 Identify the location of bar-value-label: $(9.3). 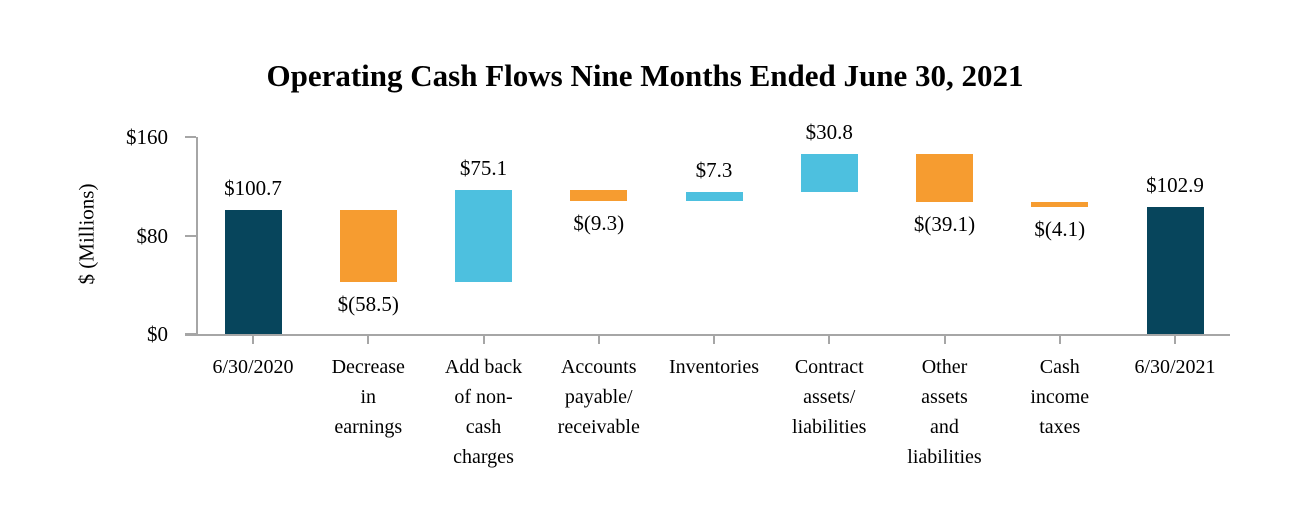
(599, 223).